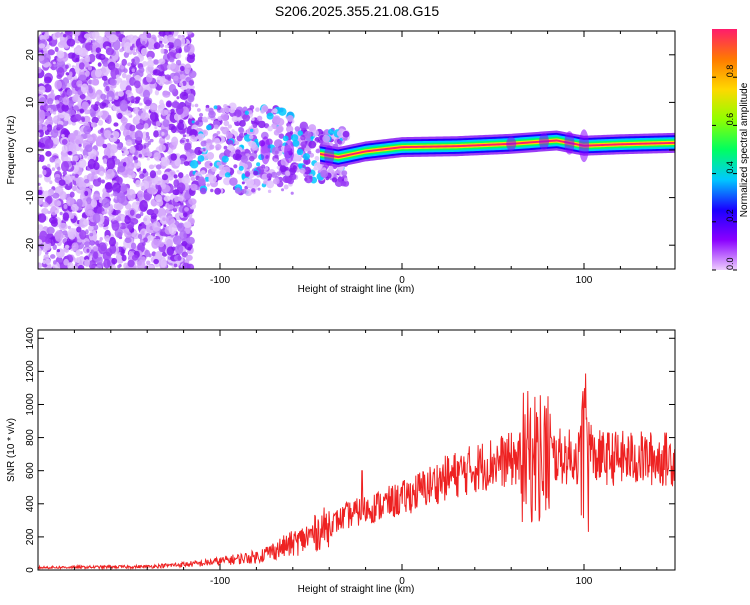 This screenshot has width=750, height=605. Describe the element at coordinates (730, 119) in the screenshot. I see `colorbar-tick-label: 0.6` at that location.